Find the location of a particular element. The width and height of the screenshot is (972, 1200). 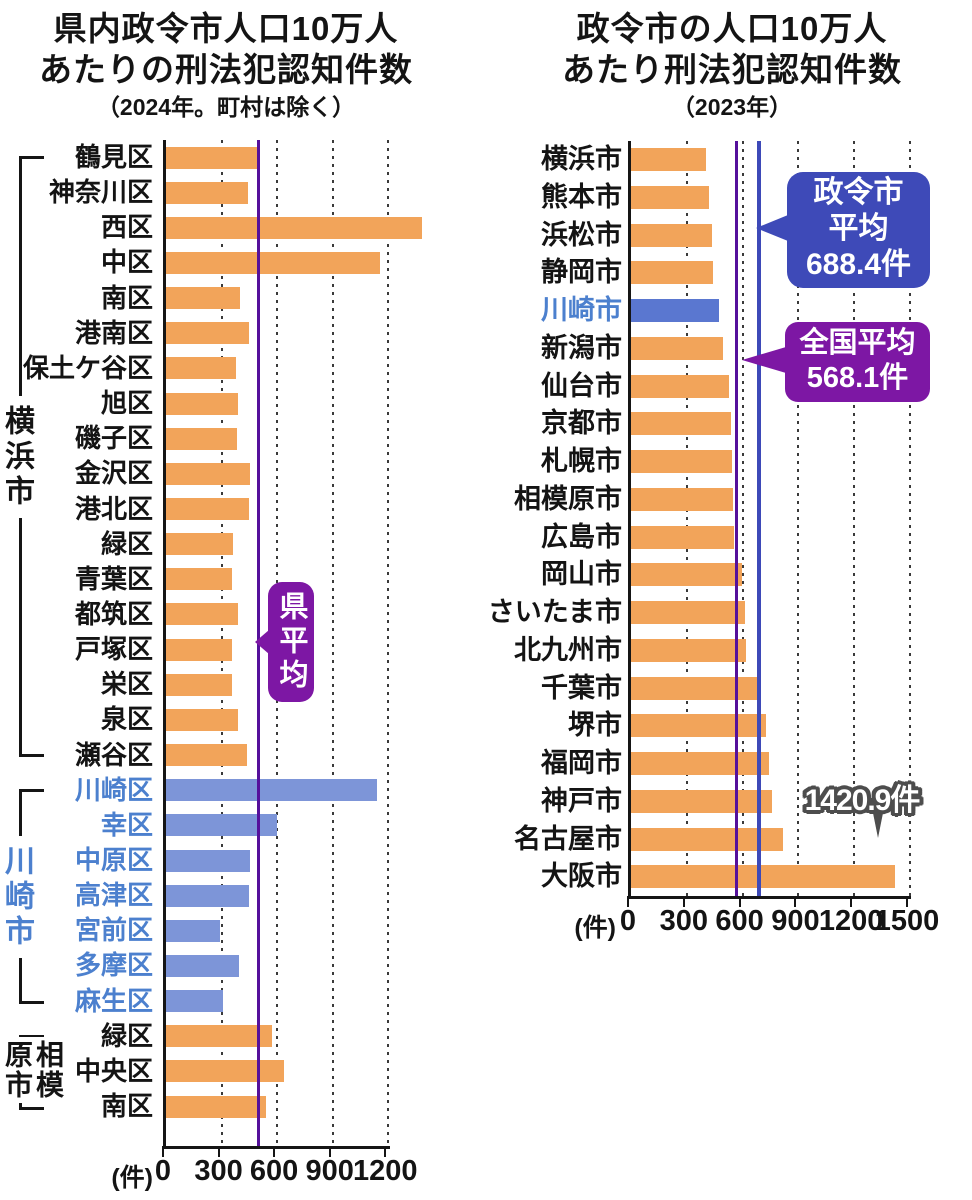

row-label: 中区 is located at coordinates (126, 262).